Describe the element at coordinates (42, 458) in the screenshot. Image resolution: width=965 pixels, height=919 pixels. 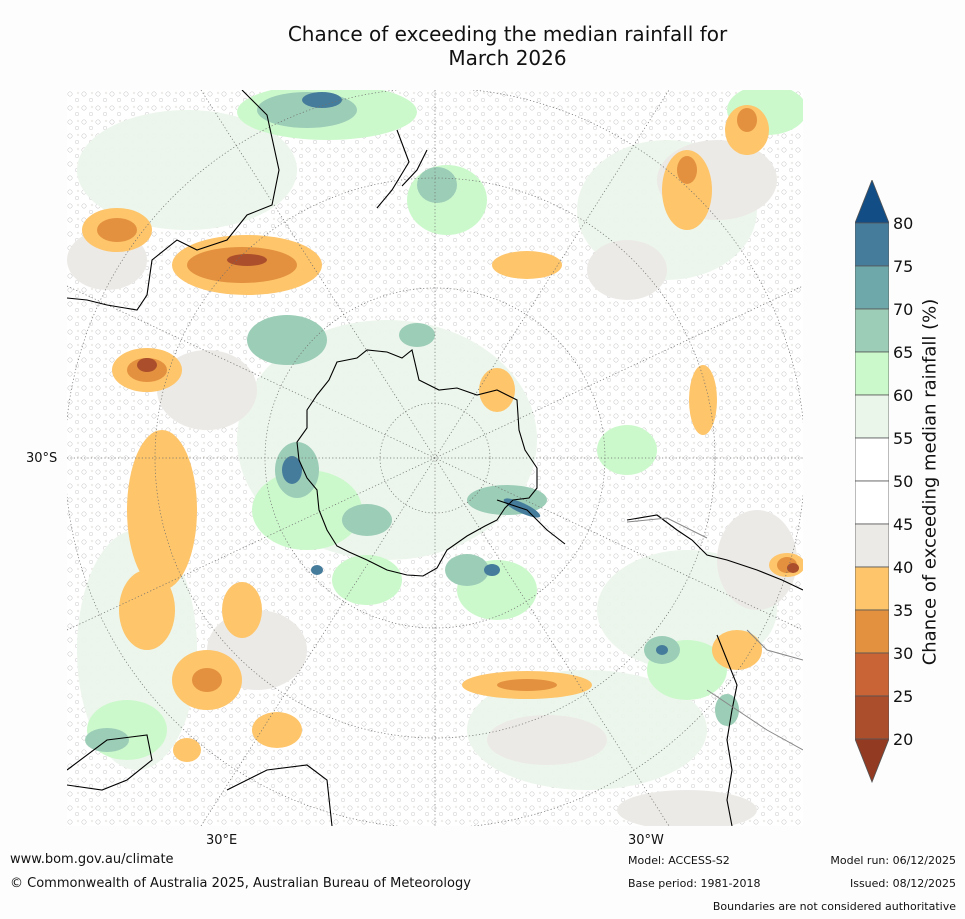
I see `lat-label-30s: 30°S` at that location.